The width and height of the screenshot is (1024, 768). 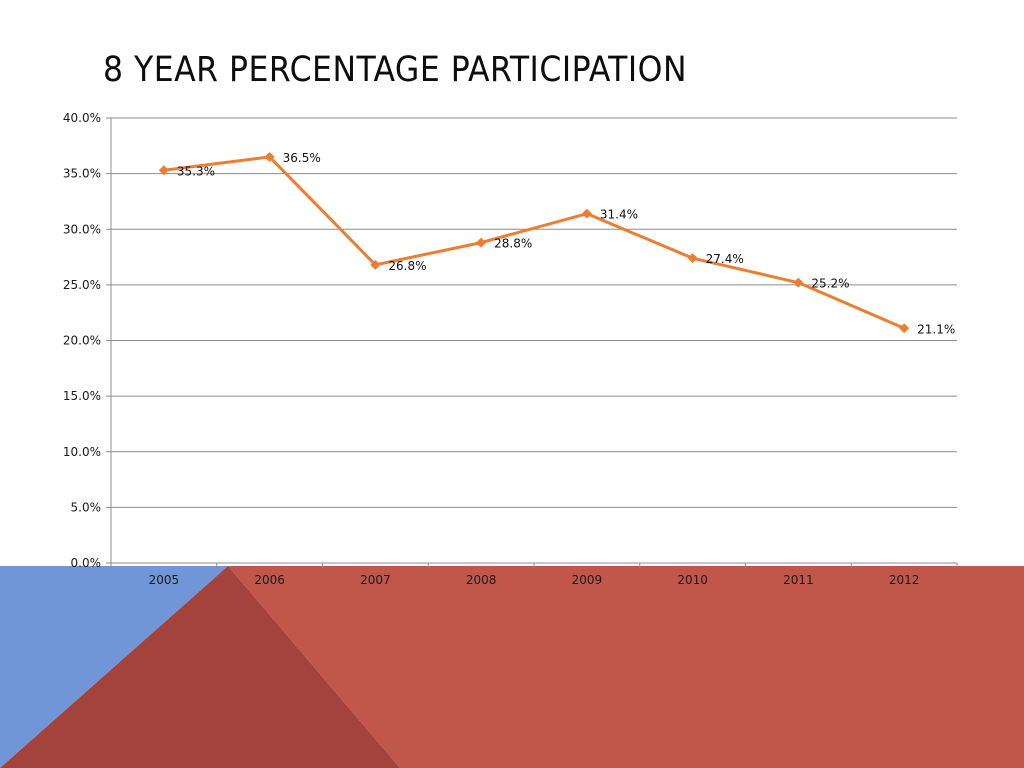 I want to click on data-label: 26.8%, so click(x=407, y=266).